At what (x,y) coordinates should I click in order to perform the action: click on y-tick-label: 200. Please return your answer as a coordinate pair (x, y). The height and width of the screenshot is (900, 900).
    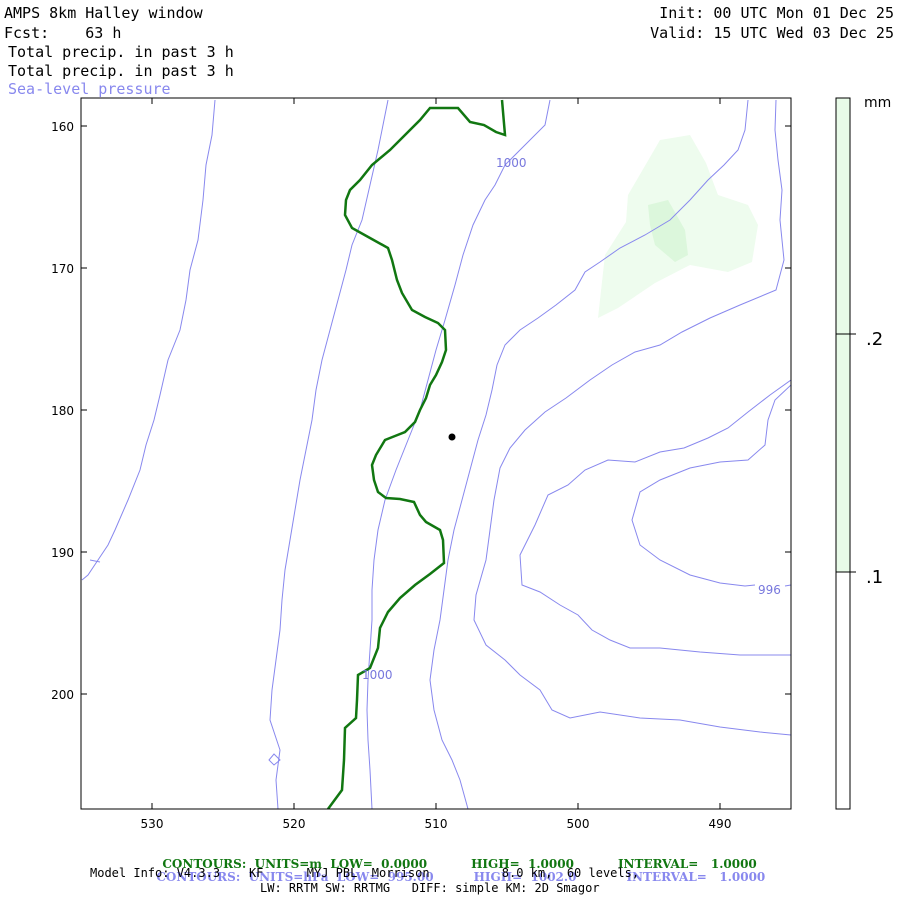
    Looking at the image, I should click on (62, 695).